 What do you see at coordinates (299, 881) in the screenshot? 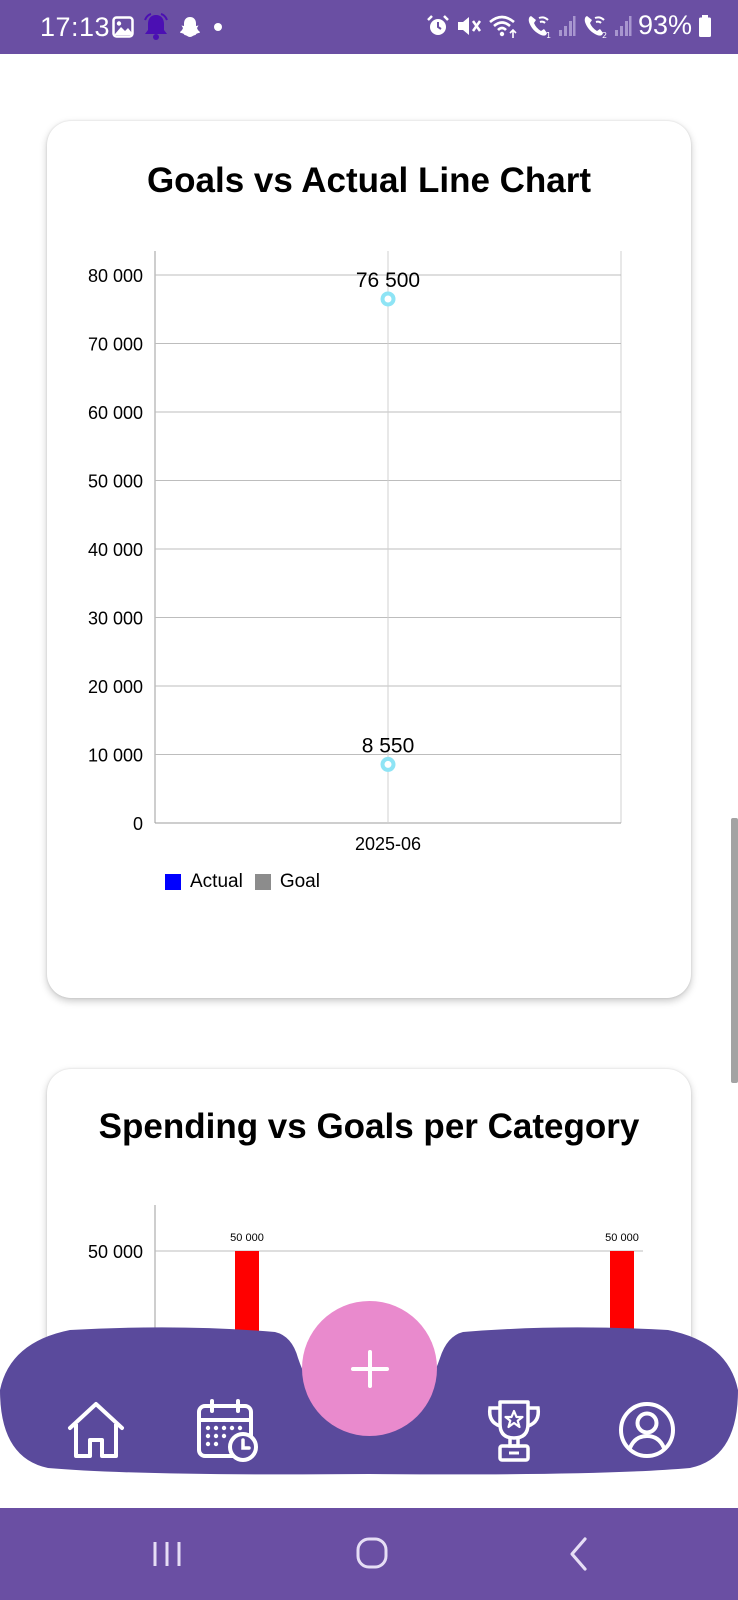
I see `legend-label-goal: Goal` at bounding box center [299, 881].